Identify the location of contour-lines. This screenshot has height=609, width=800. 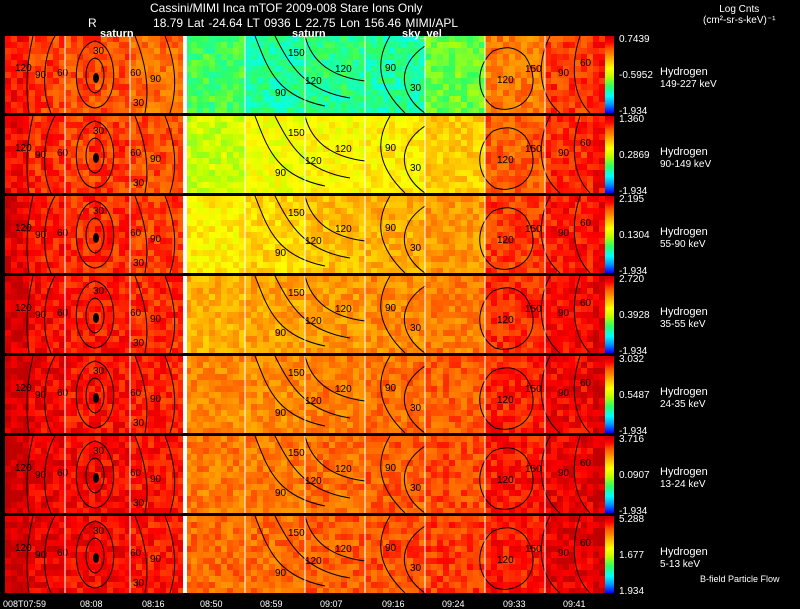
(308, 74).